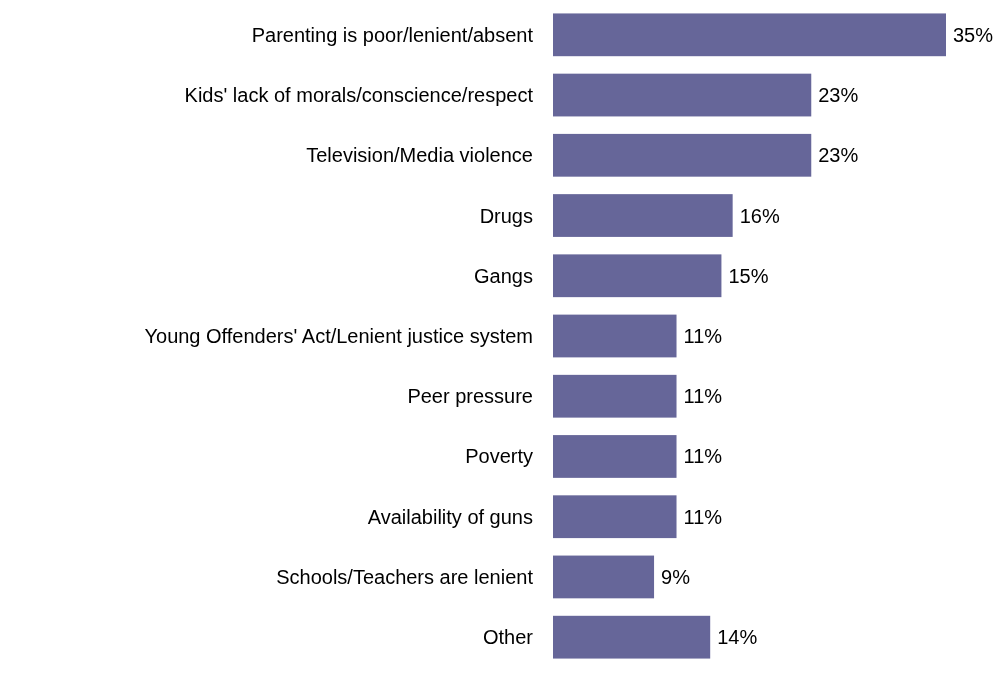 The width and height of the screenshot is (1008, 673). I want to click on y-tick-label: Other, so click(508, 637).